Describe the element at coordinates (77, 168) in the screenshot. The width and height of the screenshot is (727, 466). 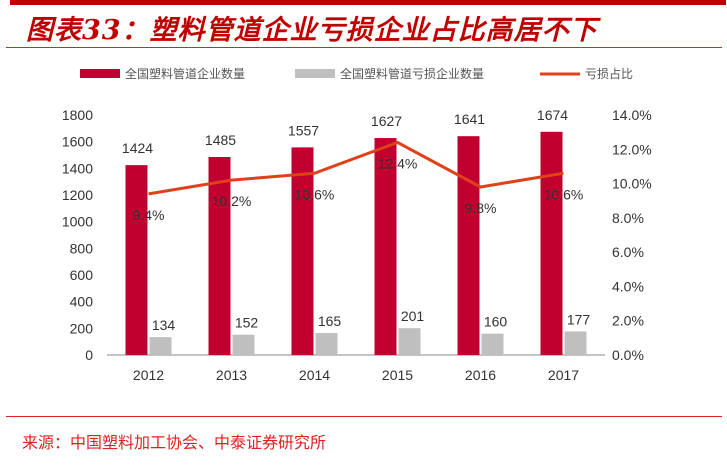
I see `left-tick-label: 1400` at that location.